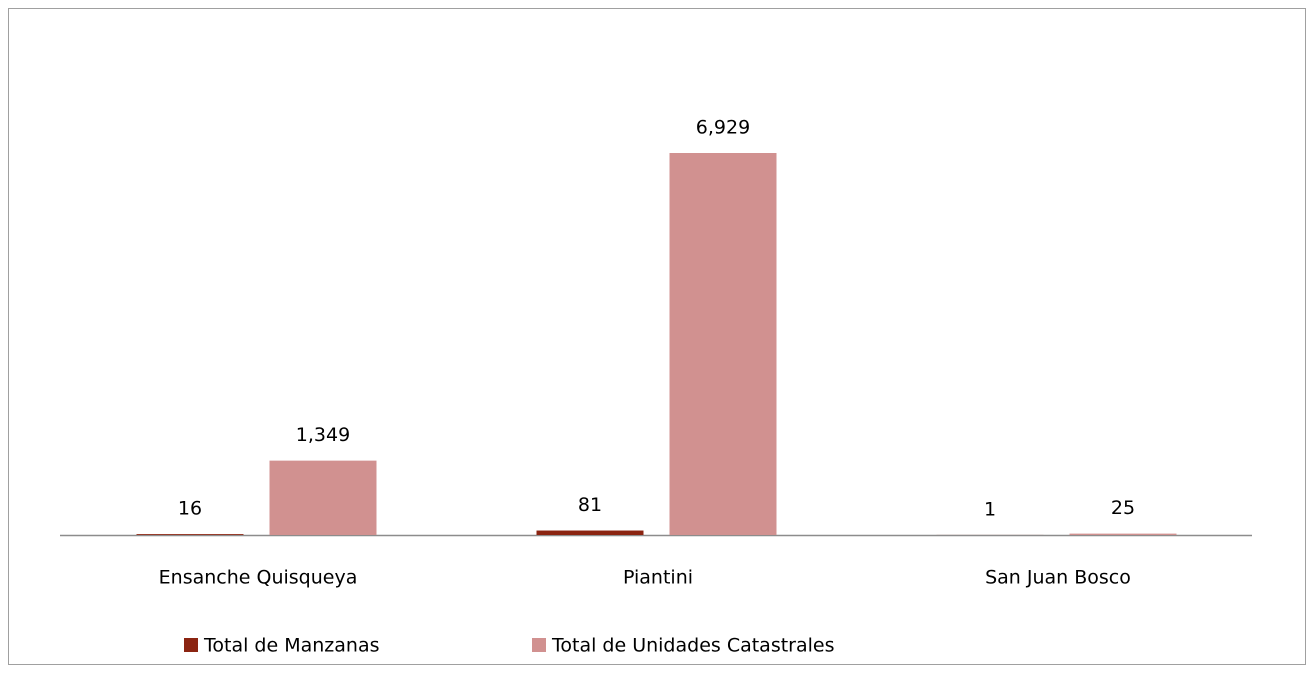 The width and height of the screenshot is (1314, 673). What do you see at coordinates (323, 435) in the screenshot?
I see `data-label: 1,349` at bounding box center [323, 435].